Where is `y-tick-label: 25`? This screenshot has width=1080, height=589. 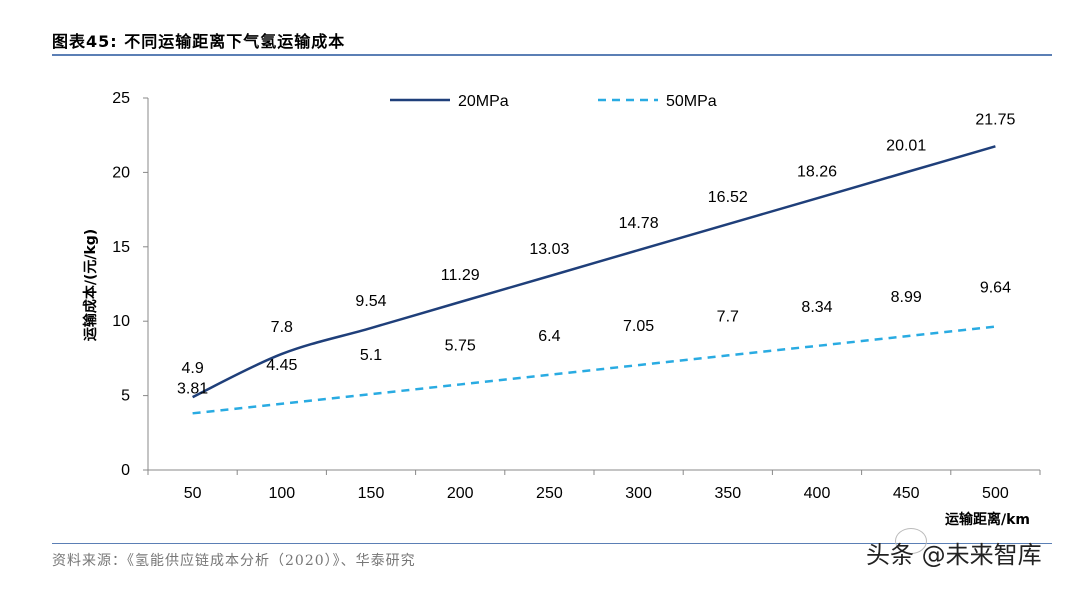 y-tick-label: 25 is located at coordinates (121, 98).